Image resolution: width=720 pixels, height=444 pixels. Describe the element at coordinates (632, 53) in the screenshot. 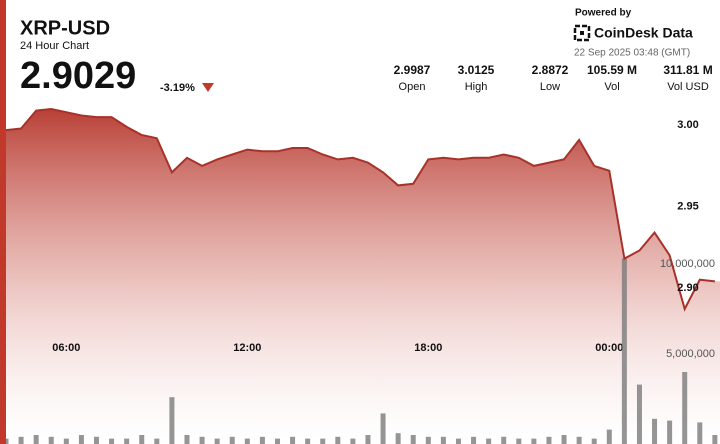

I see `timestamp: 22 Sep 2025 03:48 (GMT)` at that location.